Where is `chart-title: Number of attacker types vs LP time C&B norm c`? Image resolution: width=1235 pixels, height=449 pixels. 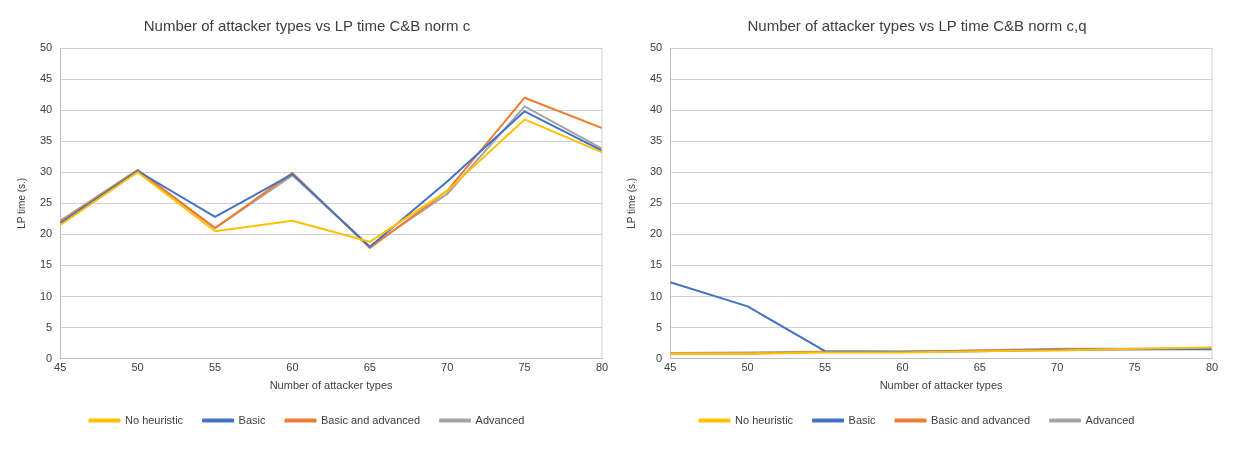
chart-title: Number of attacker types vs LP time C&B norm c is located at coordinates (307, 26).